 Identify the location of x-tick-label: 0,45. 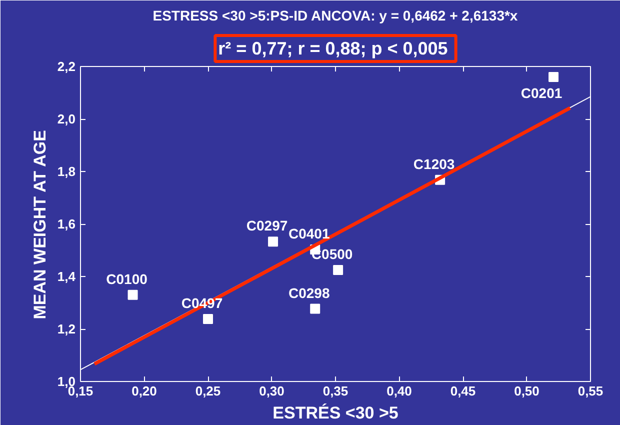
(463, 391).